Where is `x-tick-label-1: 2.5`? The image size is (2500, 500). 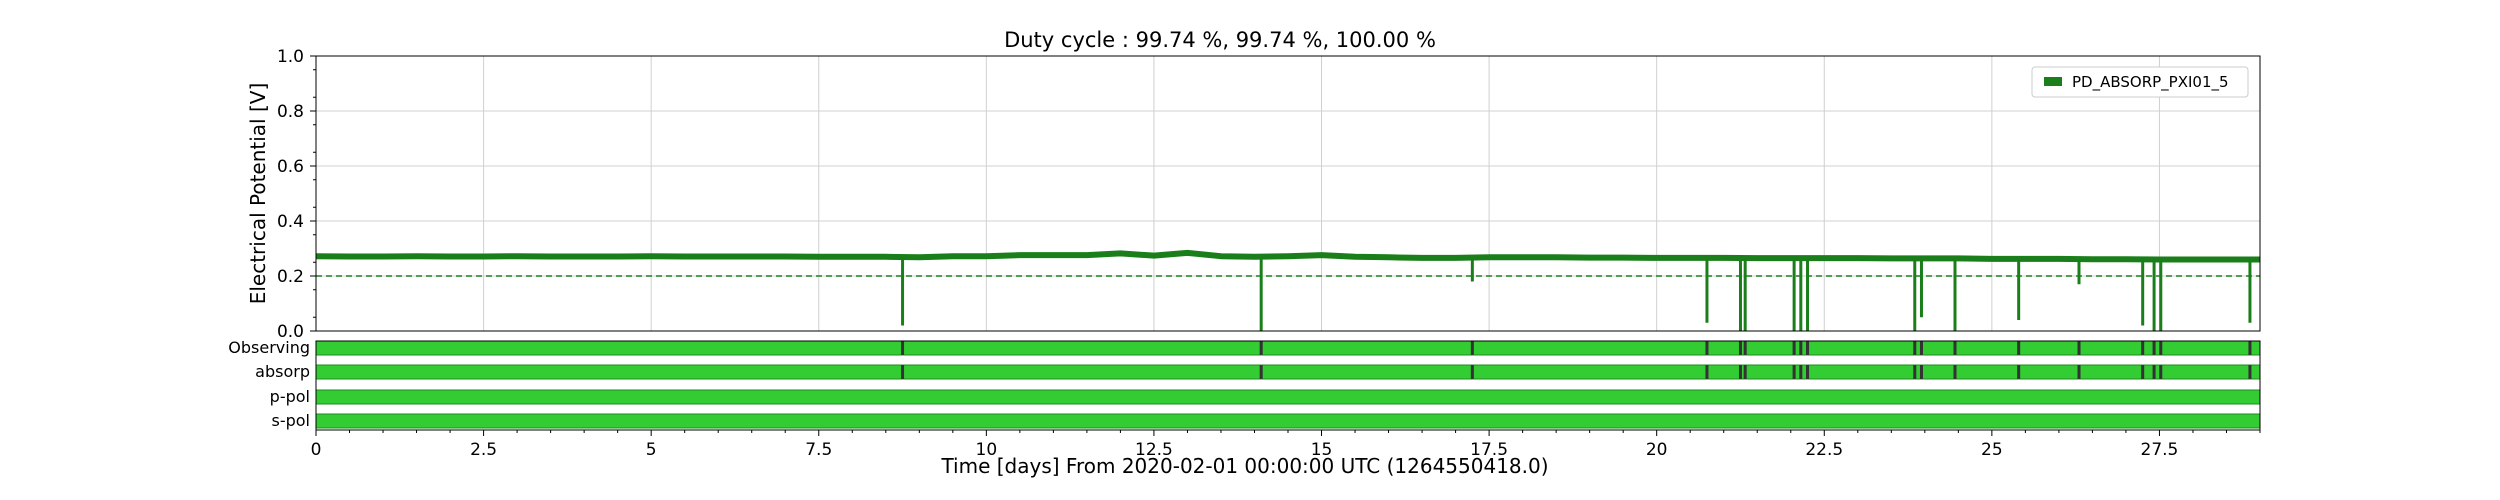 x-tick-label-1: 2.5 is located at coordinates (483, 450).